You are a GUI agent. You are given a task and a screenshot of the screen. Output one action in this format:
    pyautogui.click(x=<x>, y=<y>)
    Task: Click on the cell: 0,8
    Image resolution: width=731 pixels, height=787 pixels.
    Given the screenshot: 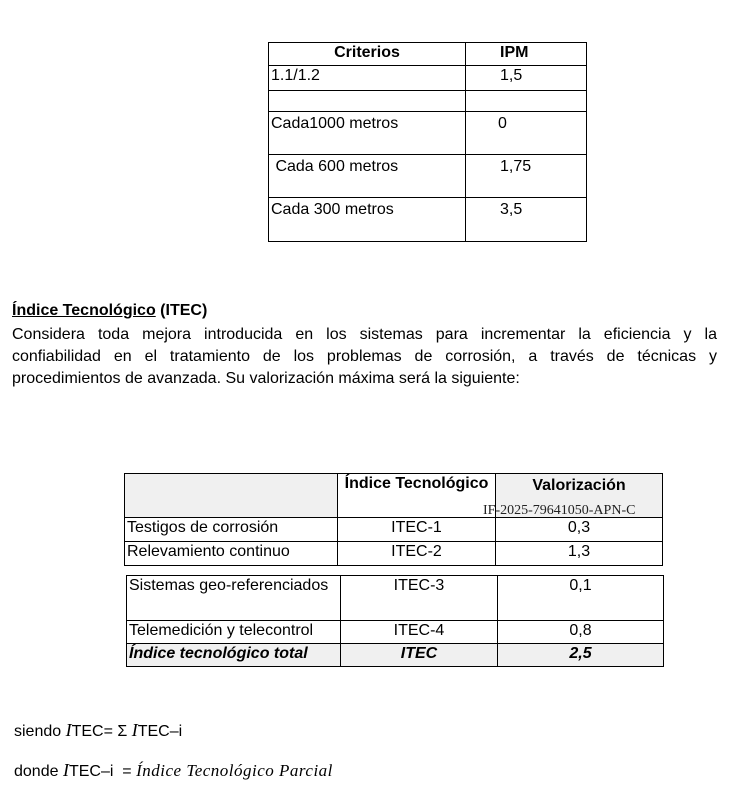 What is the action you would take?
    pyautogui.click(x=580, y=632)
    